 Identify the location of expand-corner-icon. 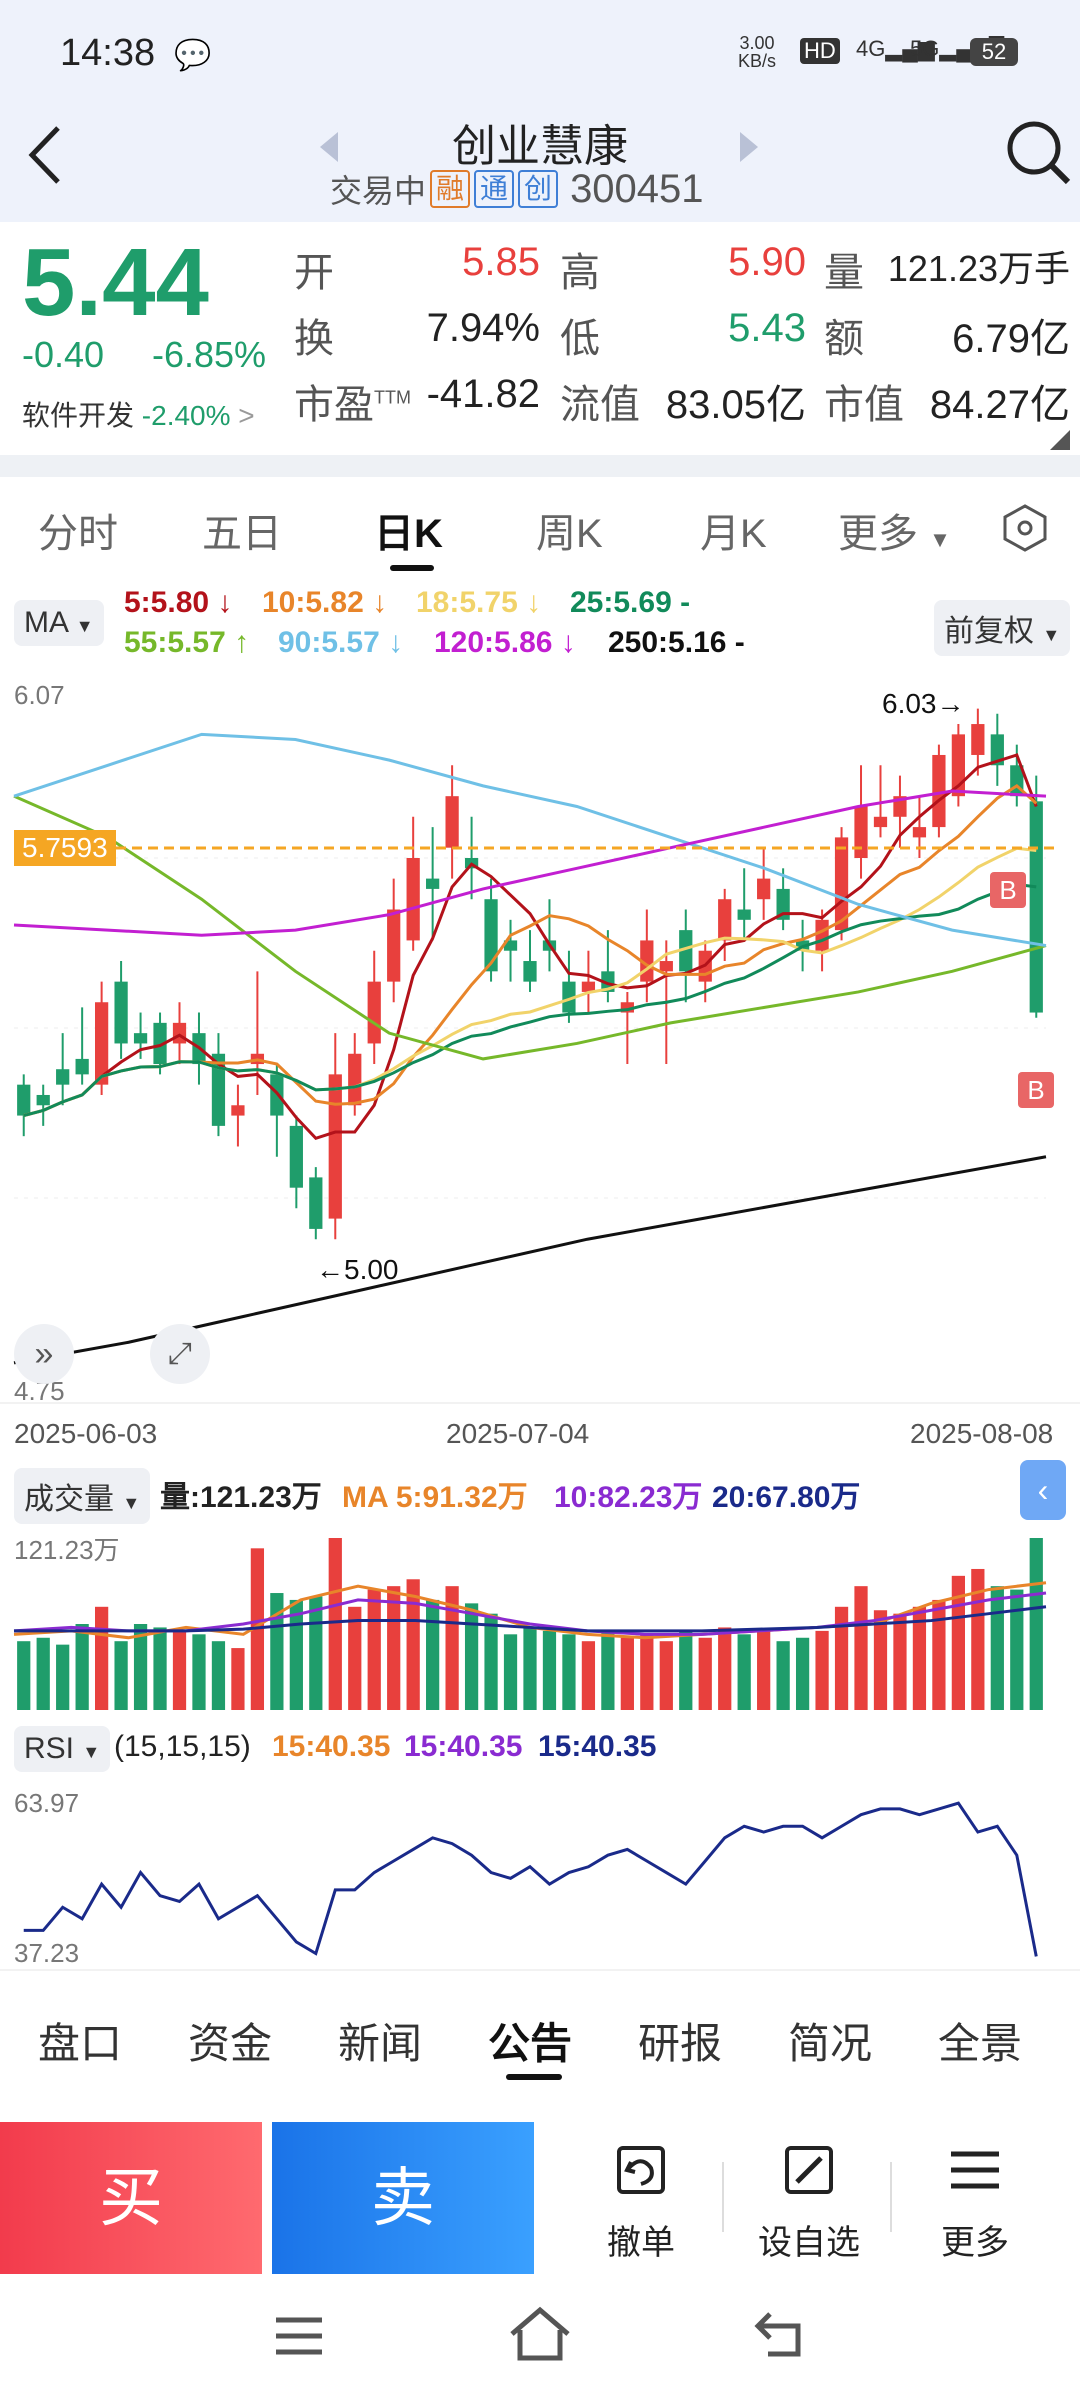
(1060, 440).